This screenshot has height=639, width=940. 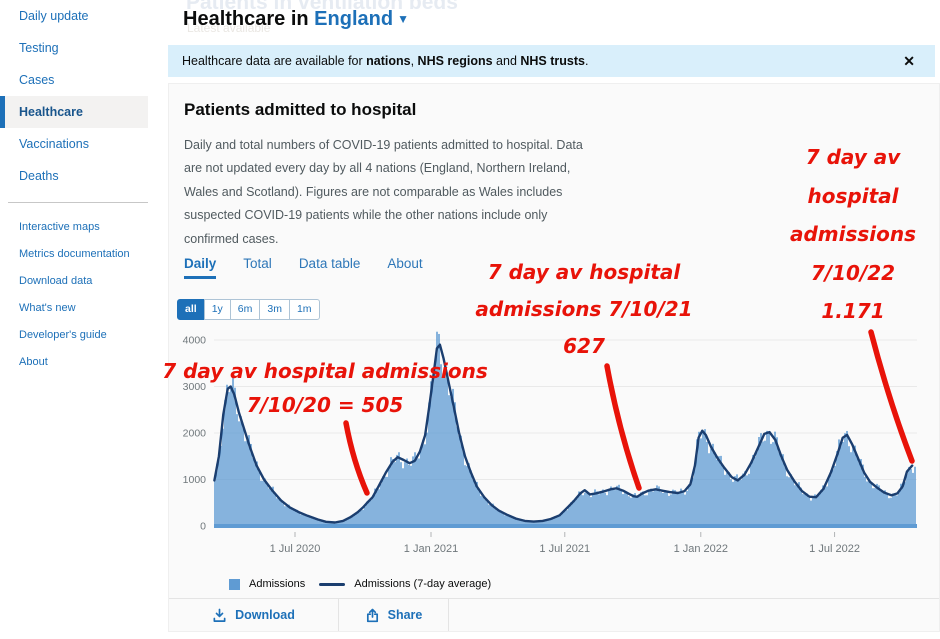 What do you see at coordinates (277, 584) in the screenshot?
I see `legend-label: Admissions` at bounding box center [277, 584].